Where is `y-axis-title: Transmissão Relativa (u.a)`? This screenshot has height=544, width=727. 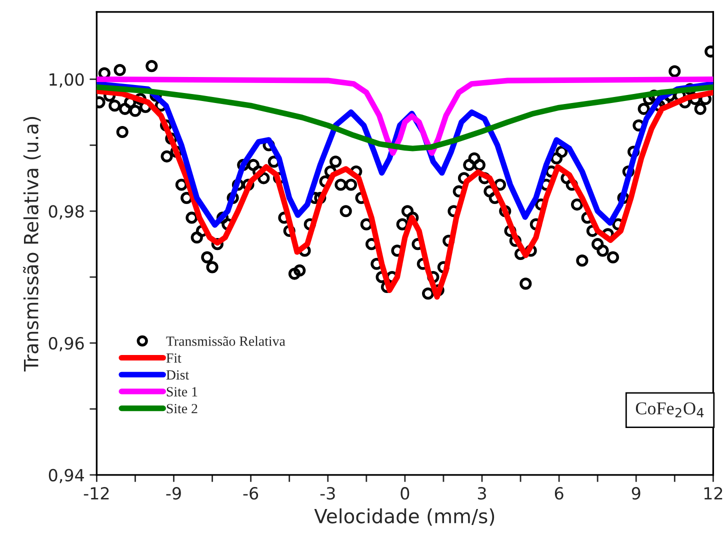 y-axis-title: Transmissão Relativa (u.a) is located at coordinates (32, 244).